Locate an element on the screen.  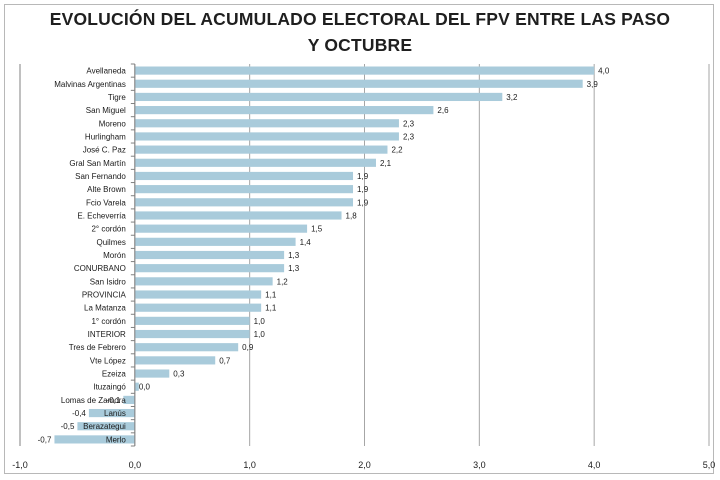
category-label: 1° cordón is located at coordinates (108, 321).